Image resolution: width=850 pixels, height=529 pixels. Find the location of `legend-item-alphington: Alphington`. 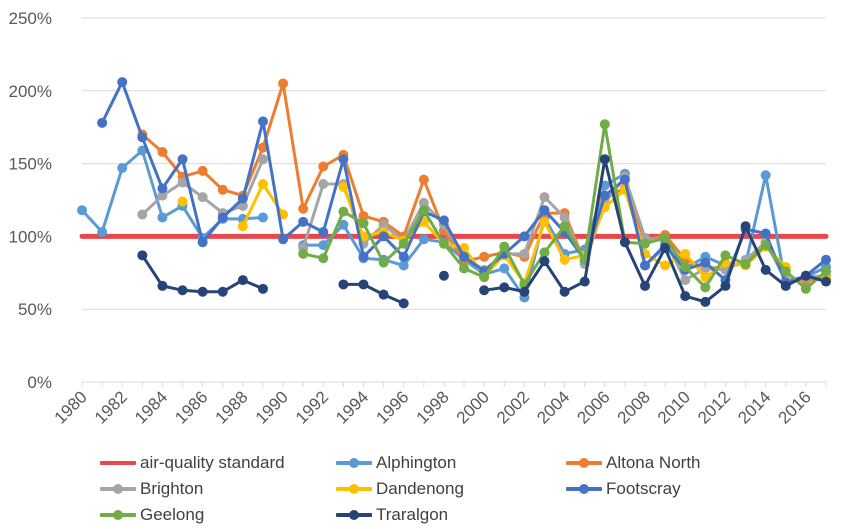

legend-item-alphington: Alphington is located at coordinates (396, 463).